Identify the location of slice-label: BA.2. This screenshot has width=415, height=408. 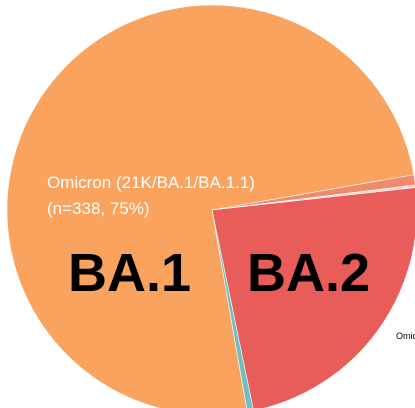
(308, 273).